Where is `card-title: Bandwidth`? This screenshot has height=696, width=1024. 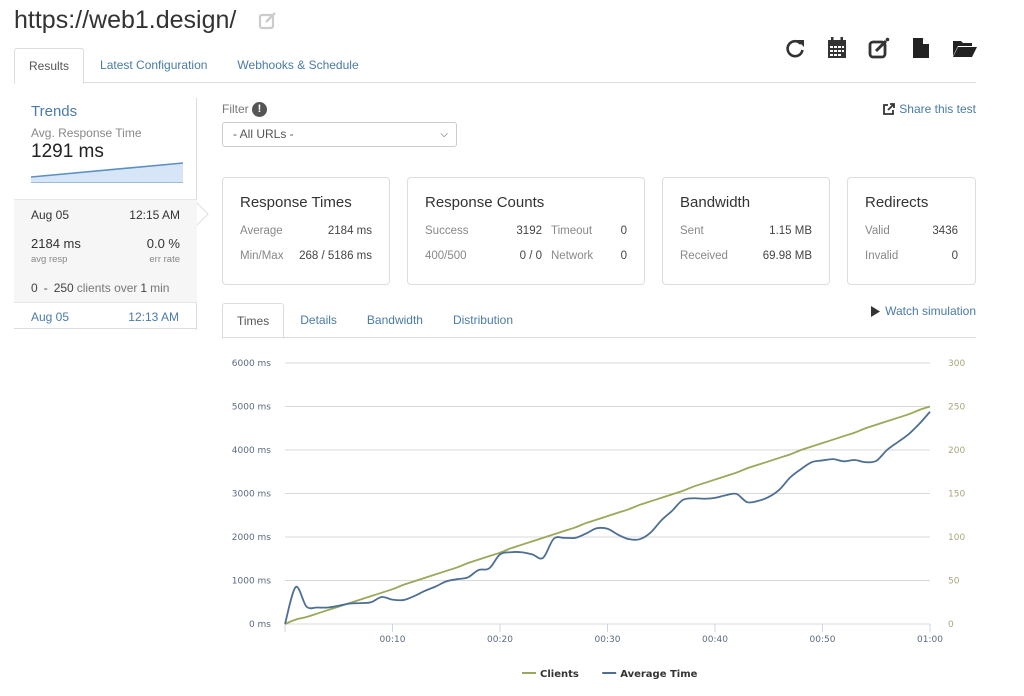 card-title: Bandwidth is located at coordinates (715, 202).